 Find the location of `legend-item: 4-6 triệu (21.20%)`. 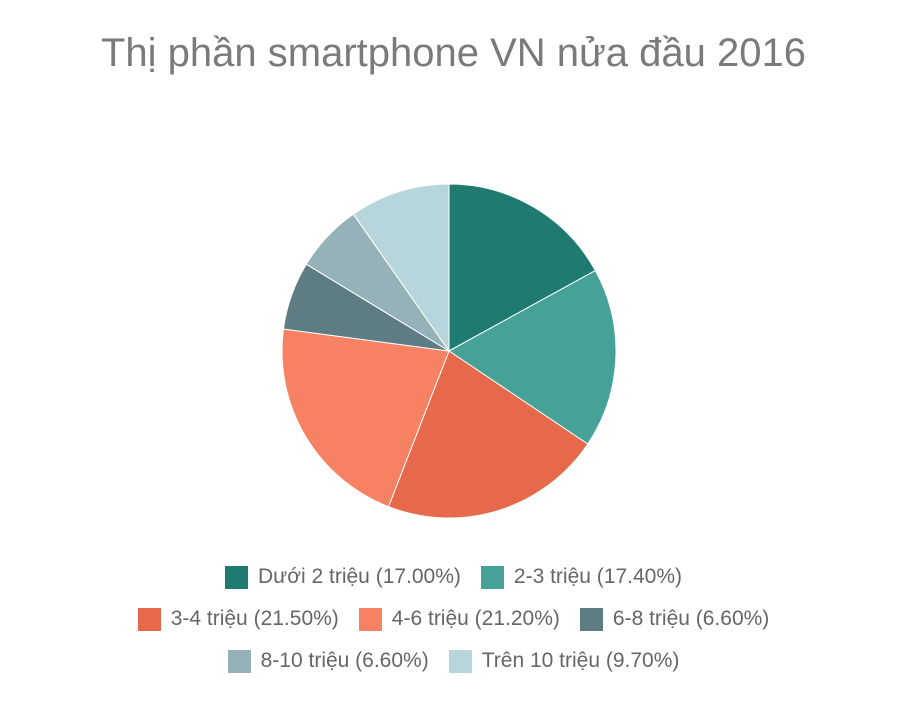

legend-item: 4-6 triệu (21.20%) is located at coordinates (459, 619).